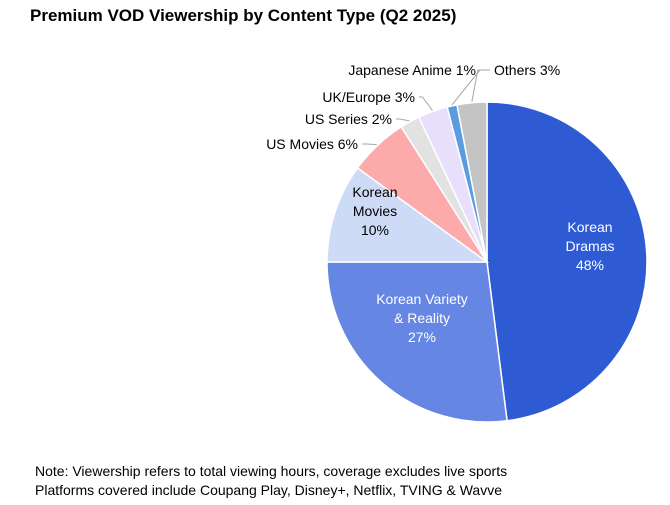 This screenshot has width=670, height=505. What do you see at coordinates (375, 230) in the screenshot?
I see `slice-label: 10%` at bounding box center [375, 230].